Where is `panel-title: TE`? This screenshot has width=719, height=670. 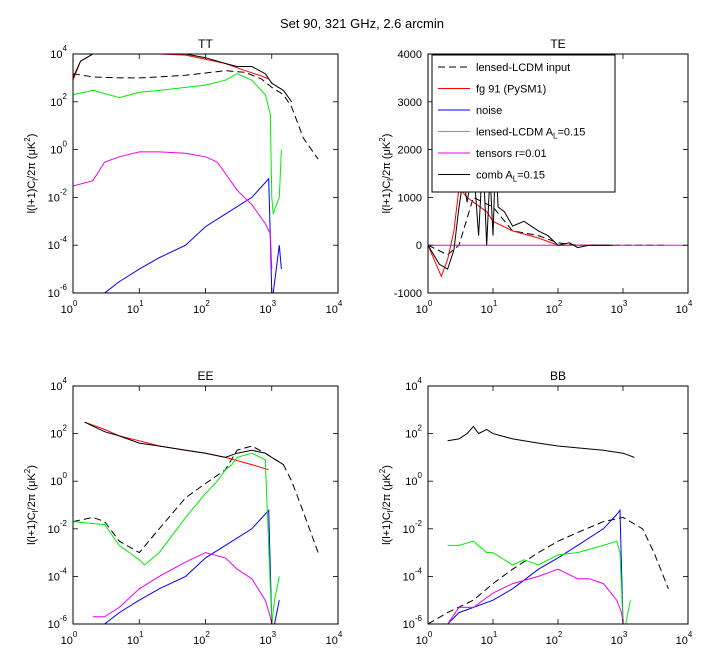
panel-title: TE is located at coordinates (557, 44).